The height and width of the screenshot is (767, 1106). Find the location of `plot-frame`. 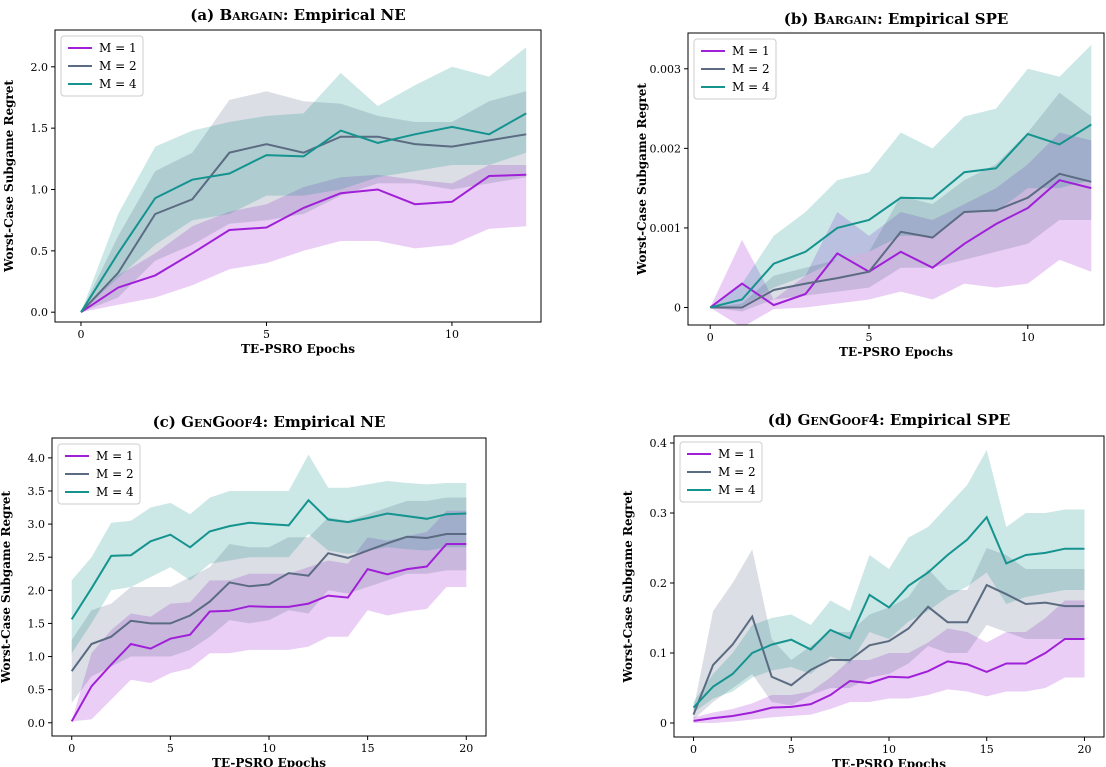

plot-frame is located at coordinates (896, 179).